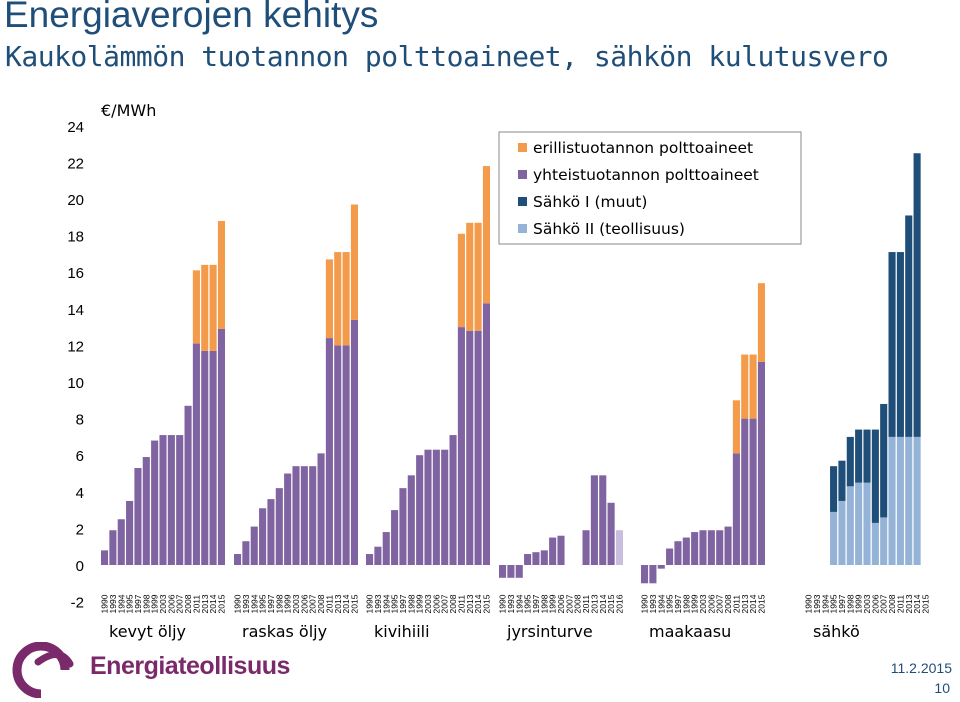  I want to click on y-tick-label: 2, so click(80, 529).